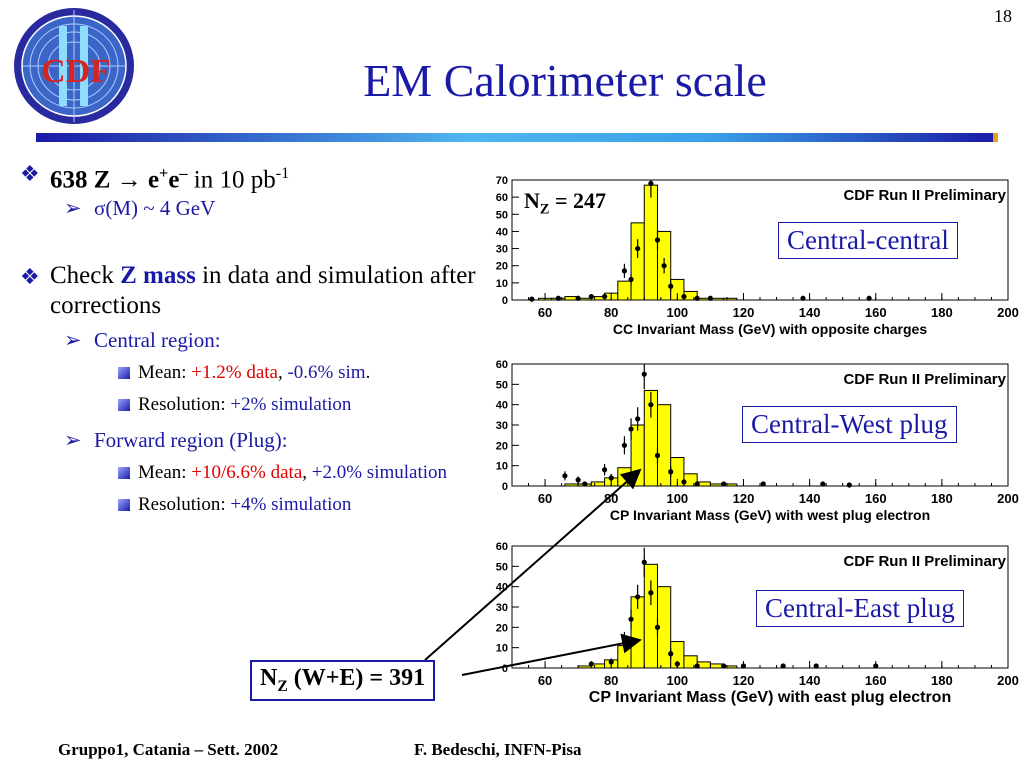 The width and height of the screenshot is (1024, 768). I want to click on bullet-central-region: ➢ Central region:, so click(142, 340).